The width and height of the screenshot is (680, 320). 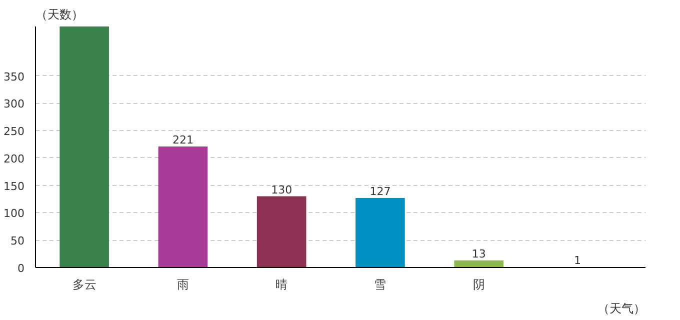 I want to click on data-label: 130, so click(x=281, y=189).